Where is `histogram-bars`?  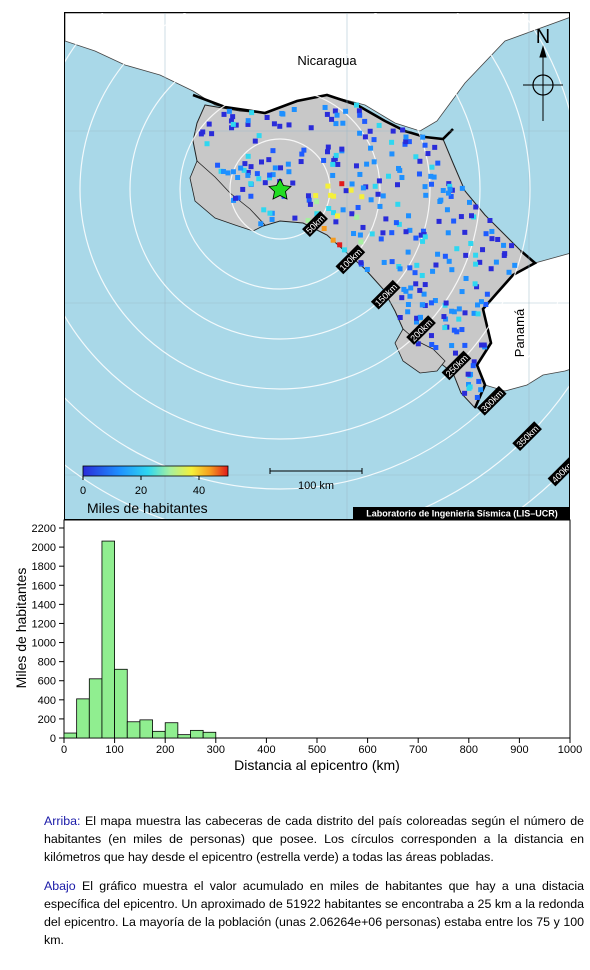 histogram-bars is located at coordinates (140, 639).